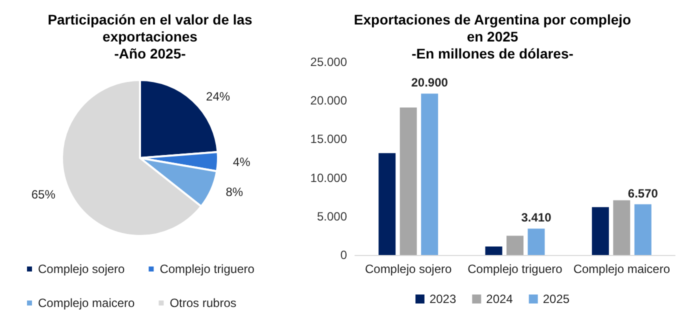 The image size is (685, 320). I want to click on chart-title: Participación en el valor de las exportaciones -Año 2025-, so click(150, 37).